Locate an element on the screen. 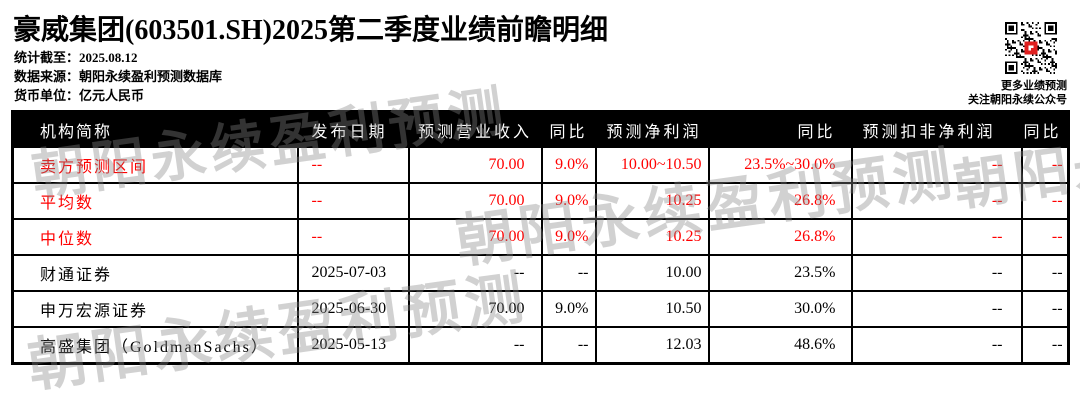 The width and height of the screenshot is (1080, 416). meta-value: 亿元人民币 is located at coordinates (112, 95).